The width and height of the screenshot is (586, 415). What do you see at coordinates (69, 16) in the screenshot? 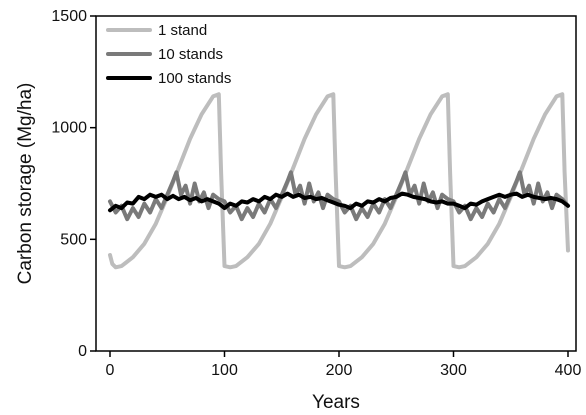
I see `y-tick-label: 1500` at bounding box center [69, 16].